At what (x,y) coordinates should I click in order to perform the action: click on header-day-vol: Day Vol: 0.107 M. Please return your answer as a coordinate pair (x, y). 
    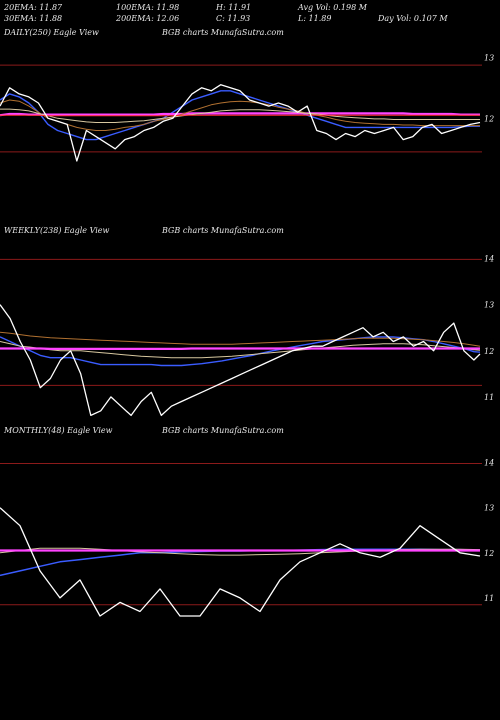
    Looking at the image, I should click on (413, 18).